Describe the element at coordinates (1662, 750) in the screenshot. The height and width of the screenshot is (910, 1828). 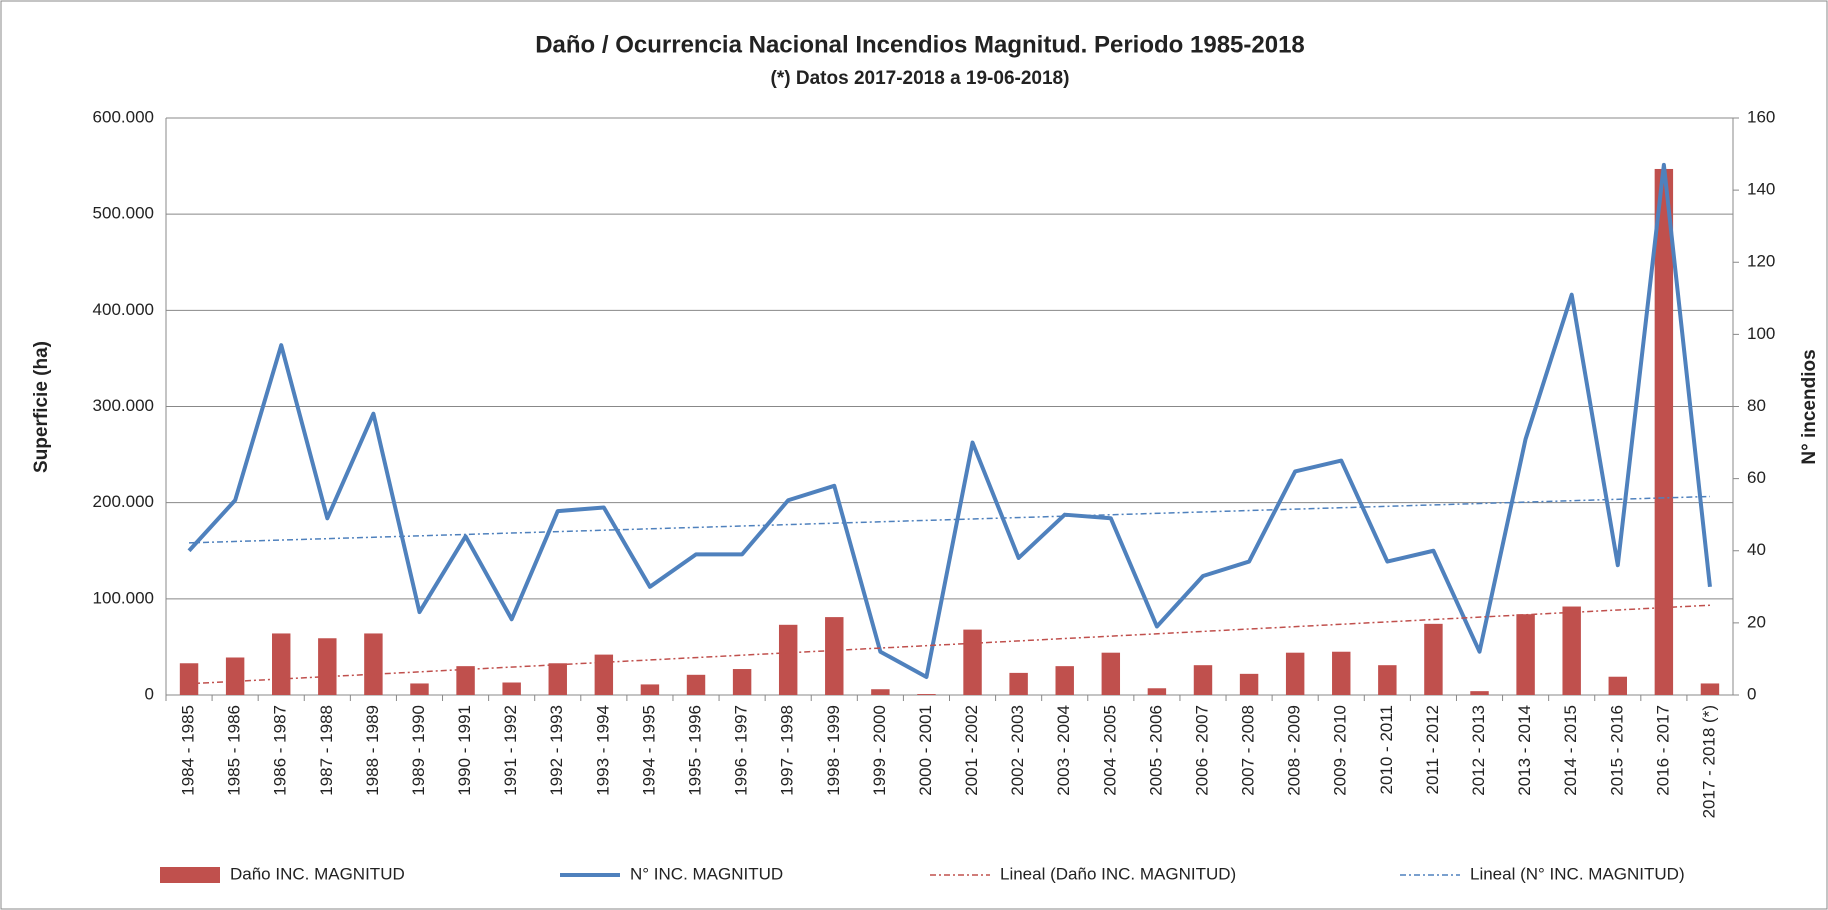
I see `x-tick-label: 2016 - 2017` at that location.